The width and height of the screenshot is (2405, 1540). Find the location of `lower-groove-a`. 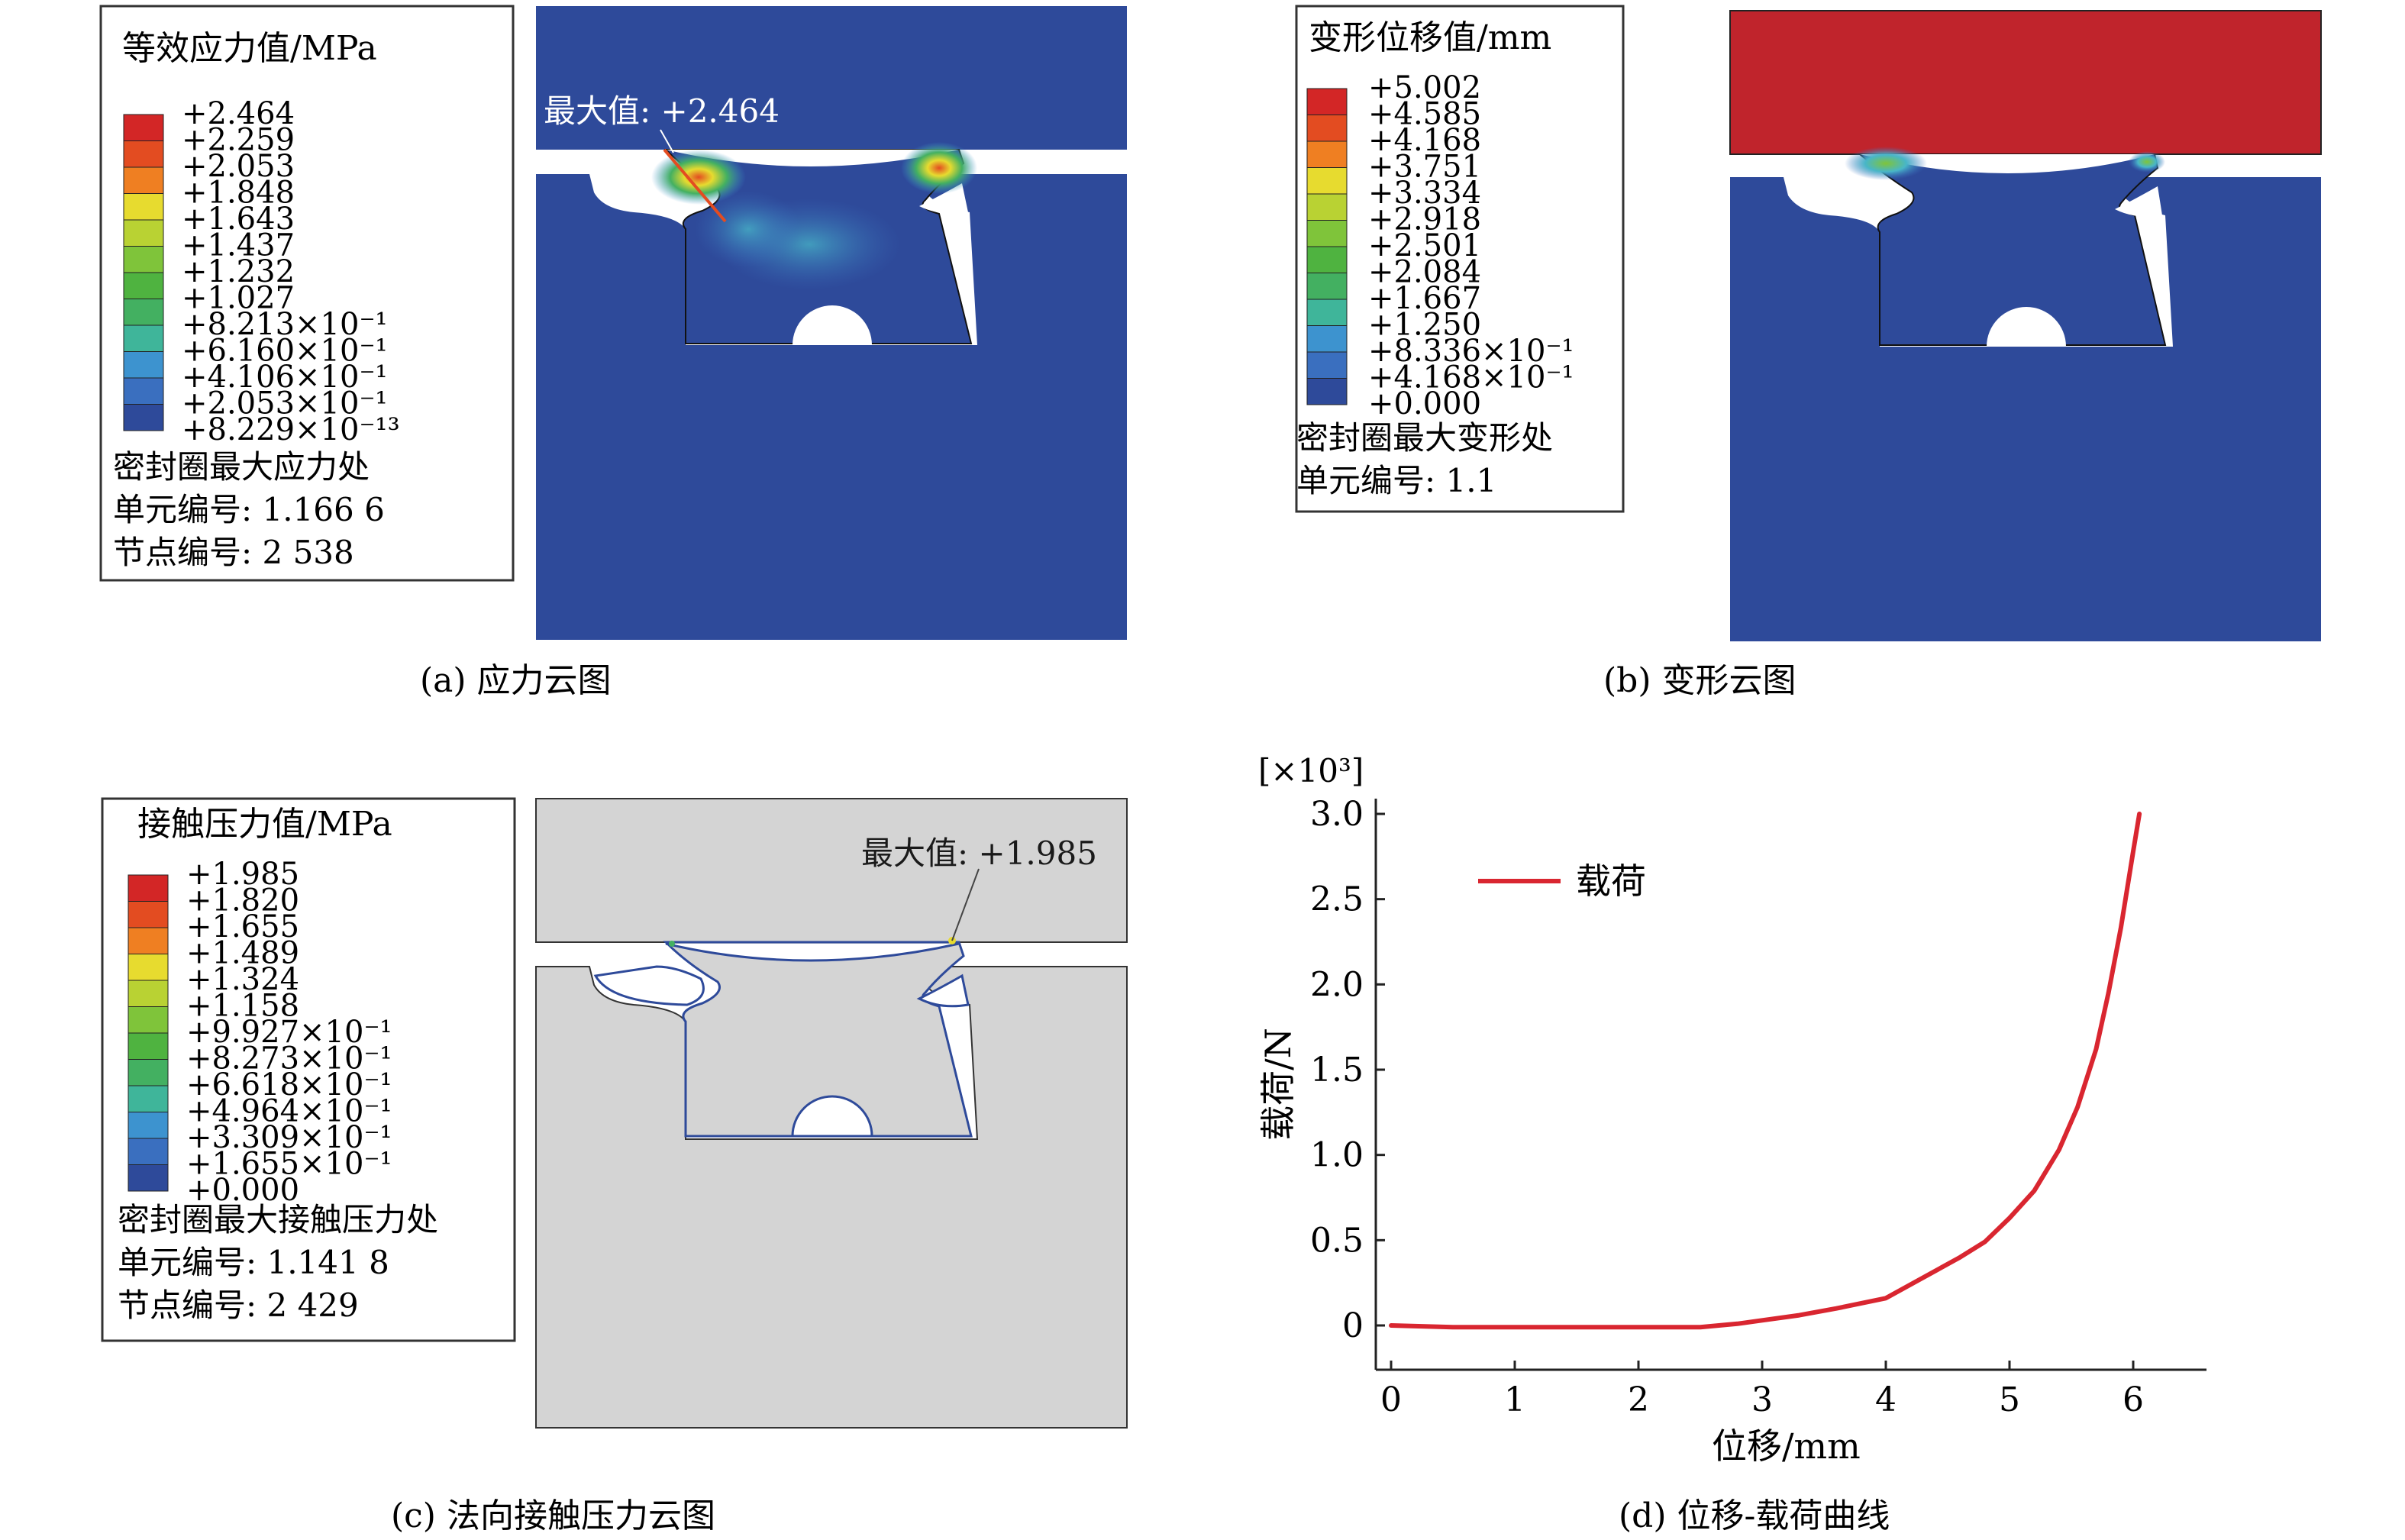

lower-groove-a is located at coordinates (831, 407).